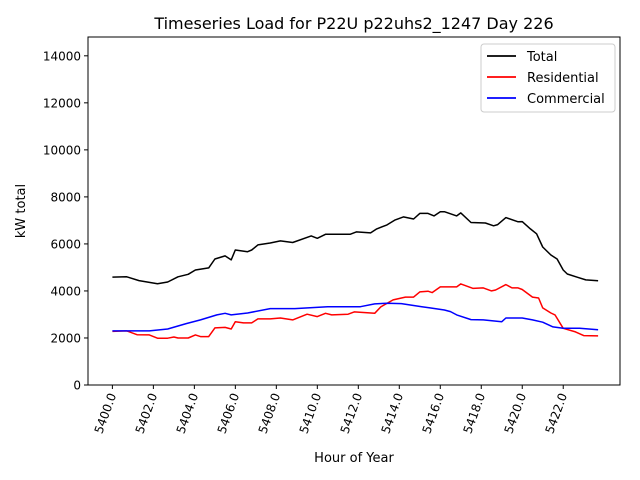  What do you see at coordinates (311, 413) in the screenshot?
I see `x-tick-label: 5410.0` at bounding box center [311, 413].